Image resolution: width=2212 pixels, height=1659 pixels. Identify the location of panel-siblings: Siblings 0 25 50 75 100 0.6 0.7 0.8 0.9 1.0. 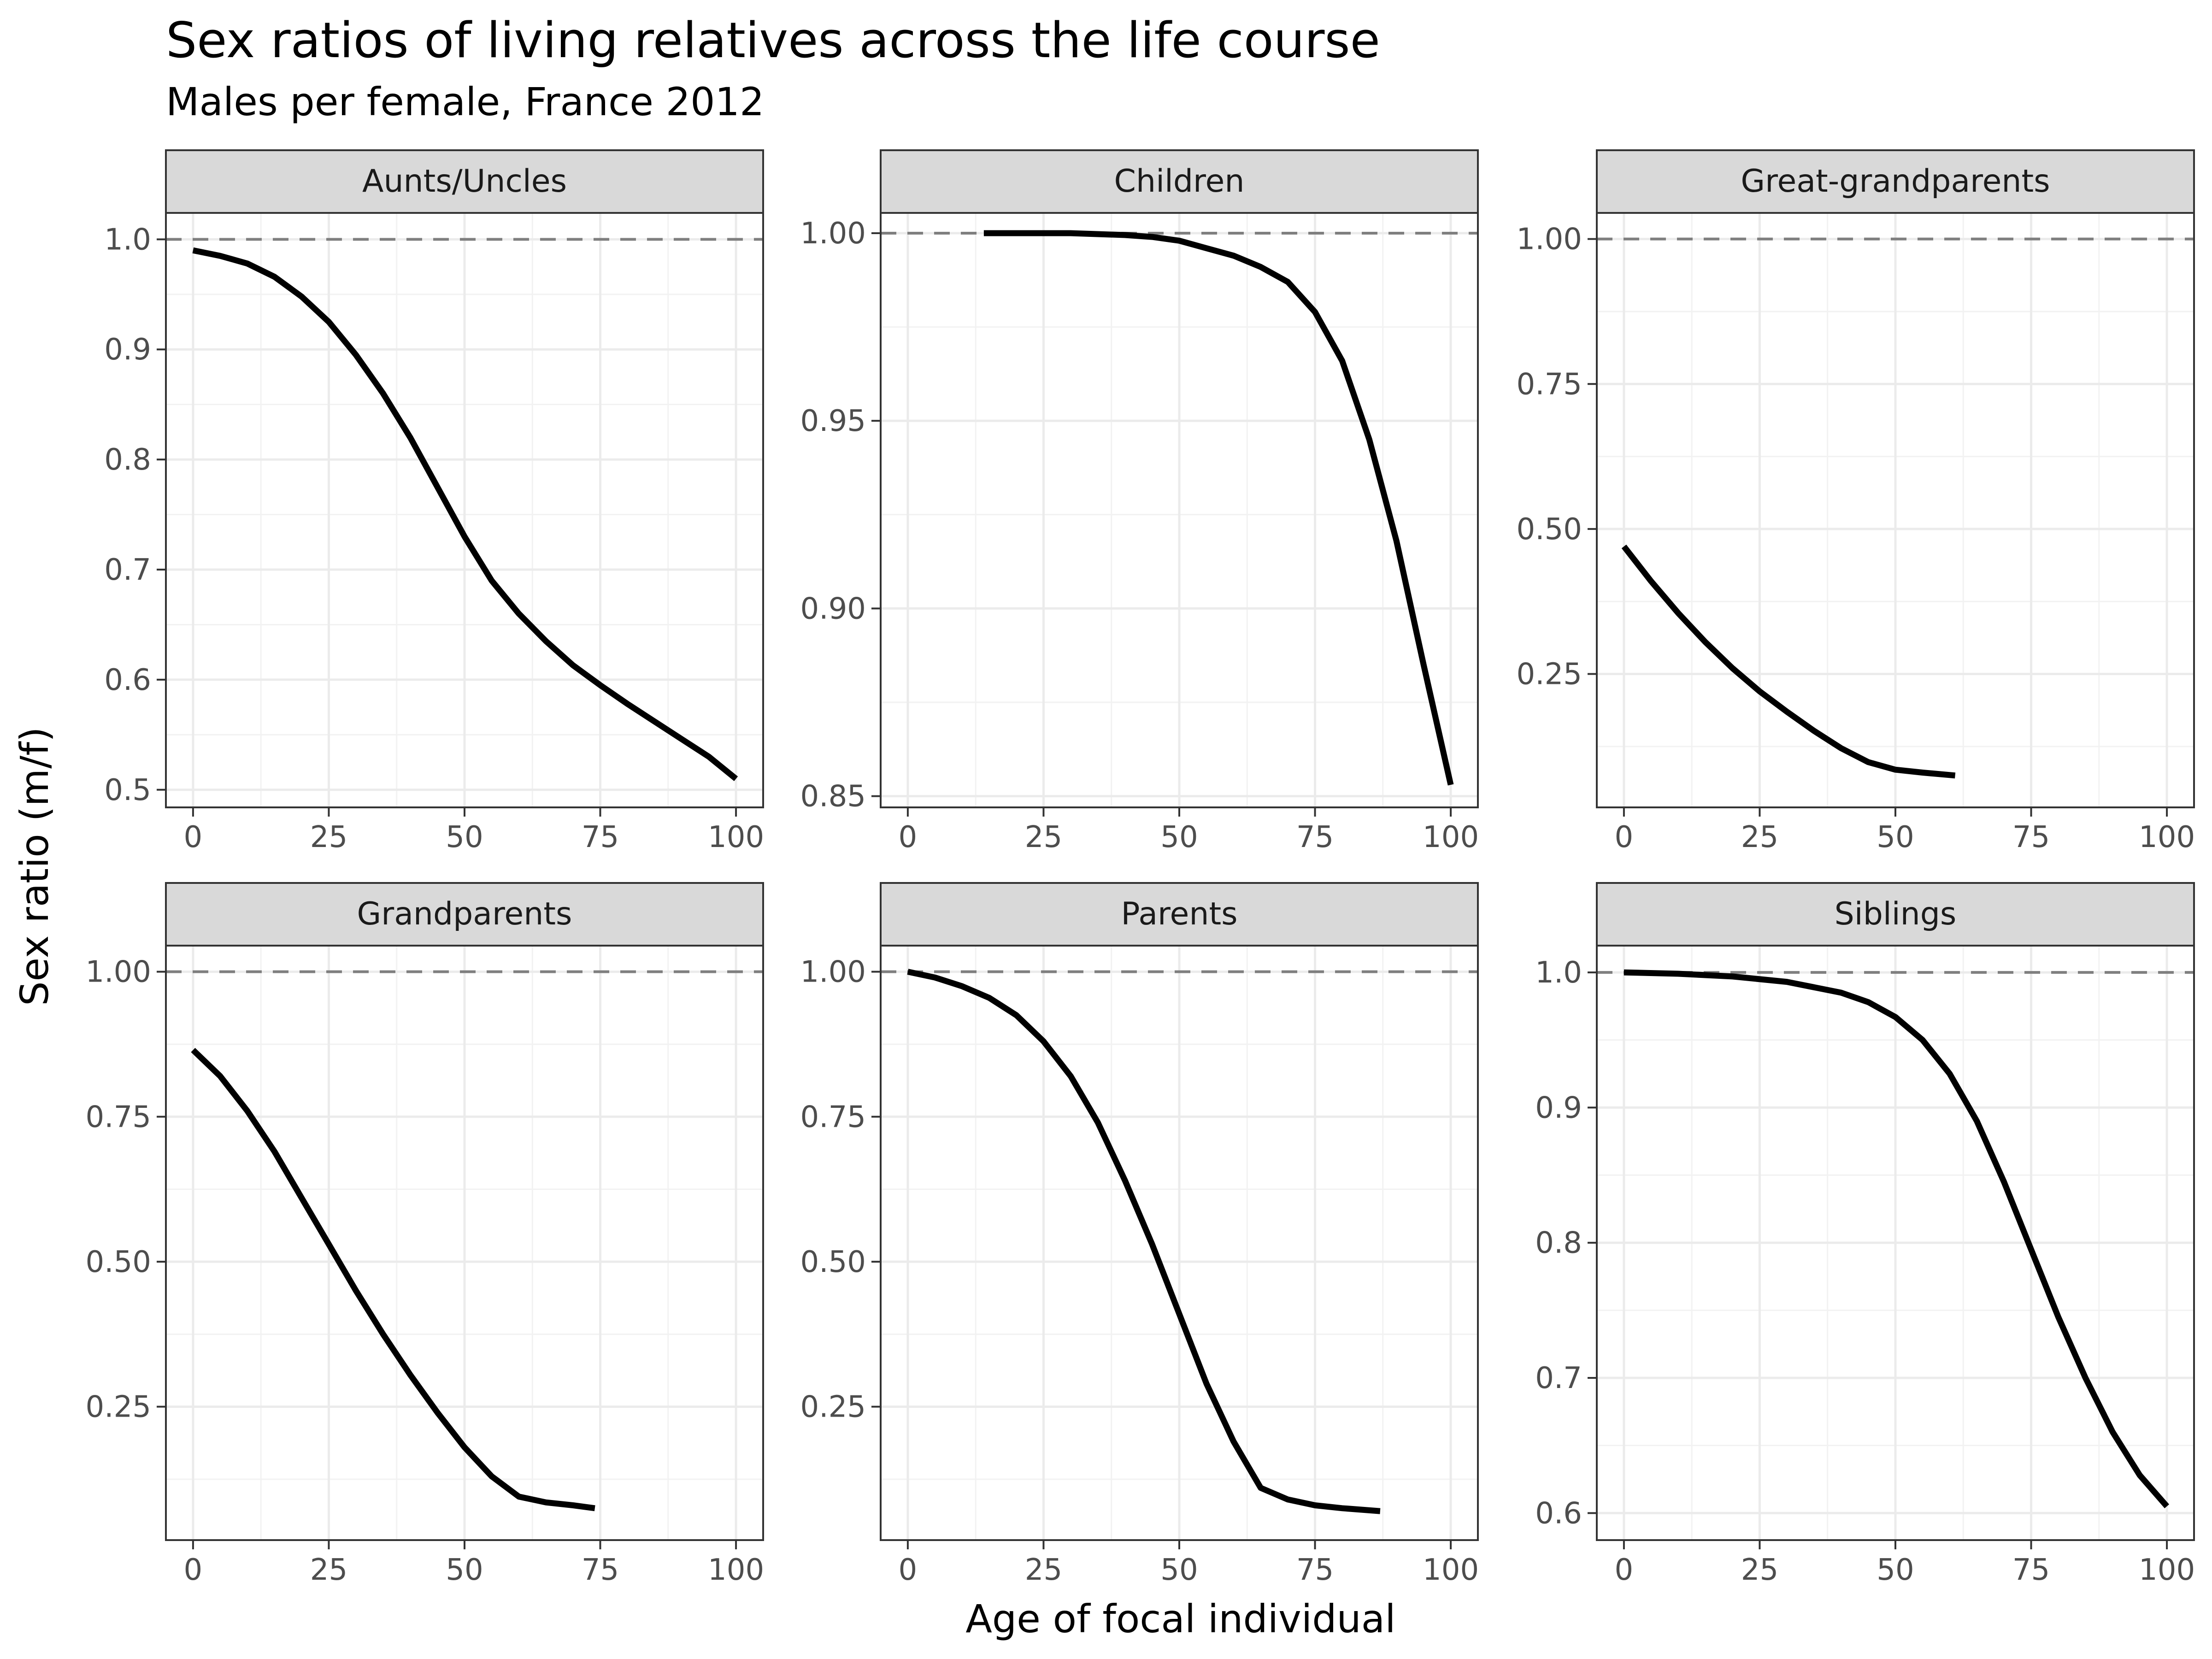
(1865, 1234).